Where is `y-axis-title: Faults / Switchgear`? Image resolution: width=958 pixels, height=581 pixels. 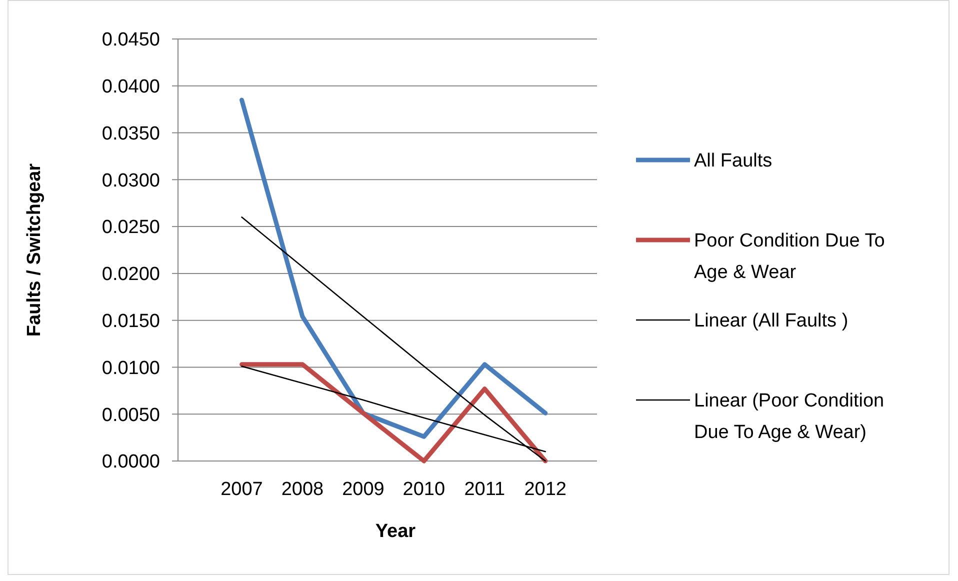 y-axis-title: Faults / Switchgear is located at coordinates (34, 249).